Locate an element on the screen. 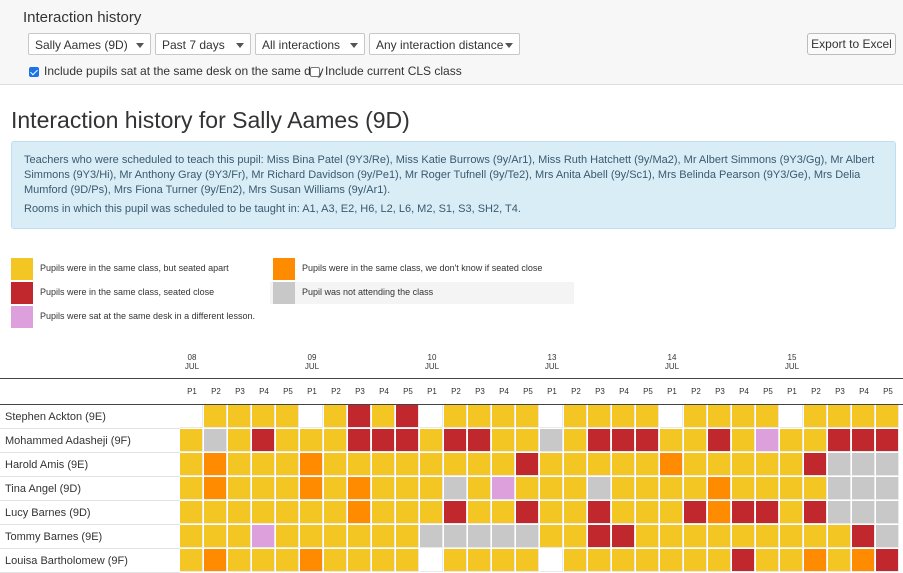 This screenshot has height=573, width=903. period-select: Past 7 days is located at coordinates (203, 44).